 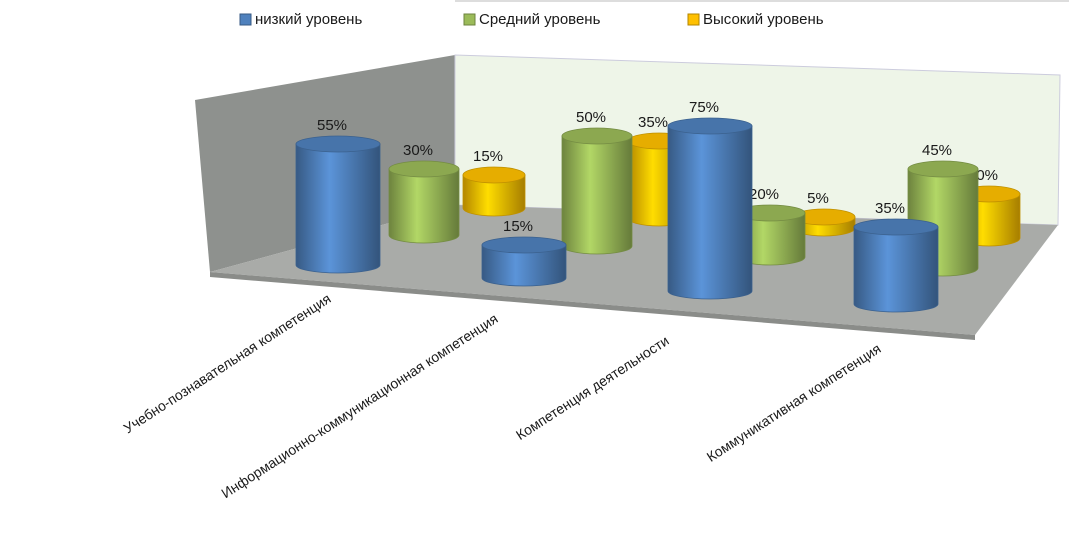 I want to click on category-label: Учебно-познавательная компетенция, so click(x=227, y=363).